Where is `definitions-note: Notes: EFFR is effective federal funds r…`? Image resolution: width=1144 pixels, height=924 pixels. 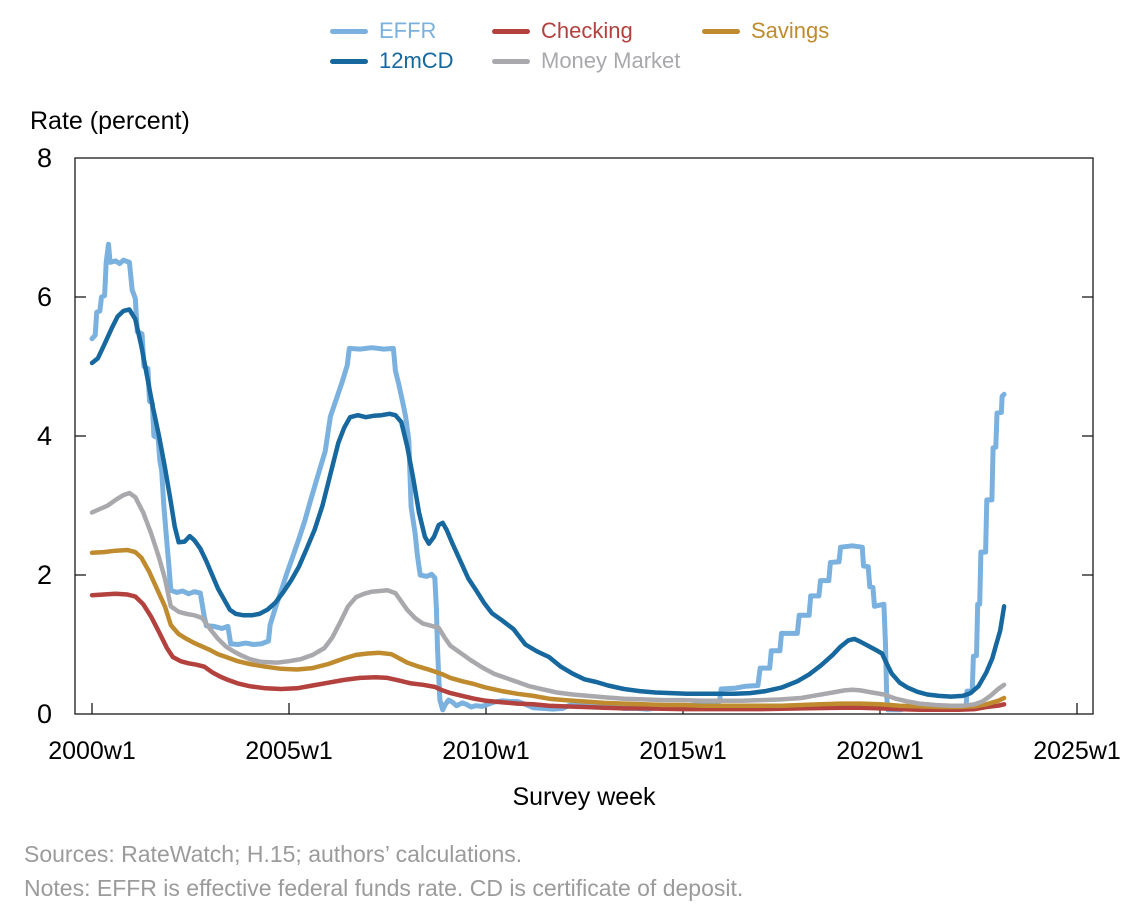
definitions-note: Notes: EFFR is effective federal funds r… is located at coordinates (384, 888).